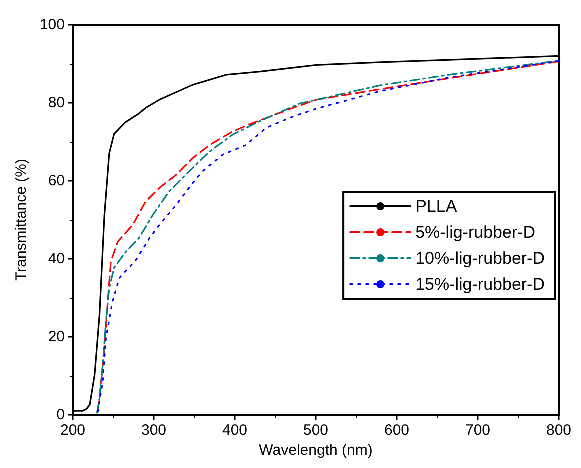 Image resolution: width=581 pixels, height=468 pixels. What do you see at coordinates (316, 430) in the screenshot?
I see `x-tick-label: 500` at bounding box center [316, 430].